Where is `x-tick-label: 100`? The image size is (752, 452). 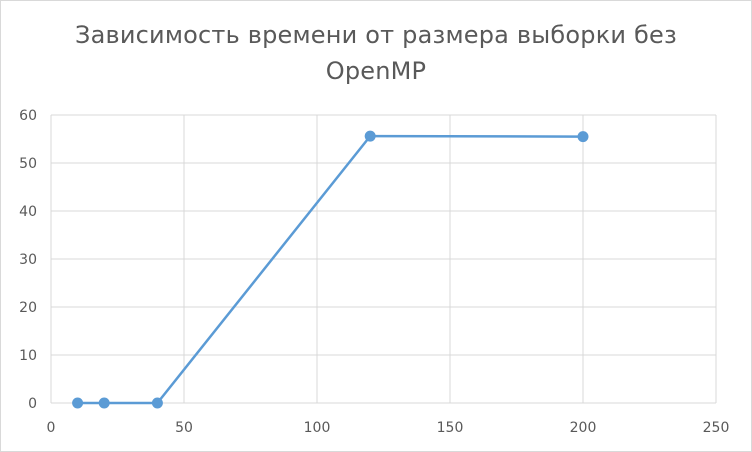 x-tick-label: 100 is located at coordinates (317, 428).